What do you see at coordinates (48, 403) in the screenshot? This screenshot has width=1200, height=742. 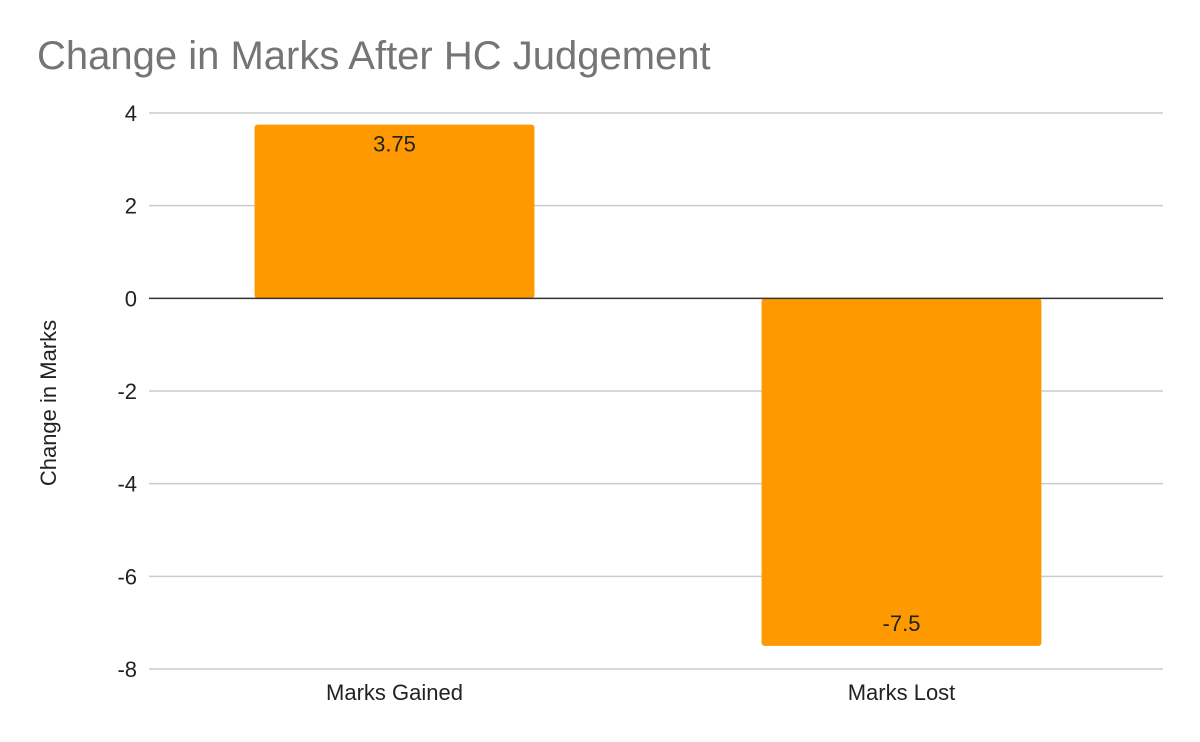 I see `y-axis-title: Change in Marks` at bounding box center [48, 403].